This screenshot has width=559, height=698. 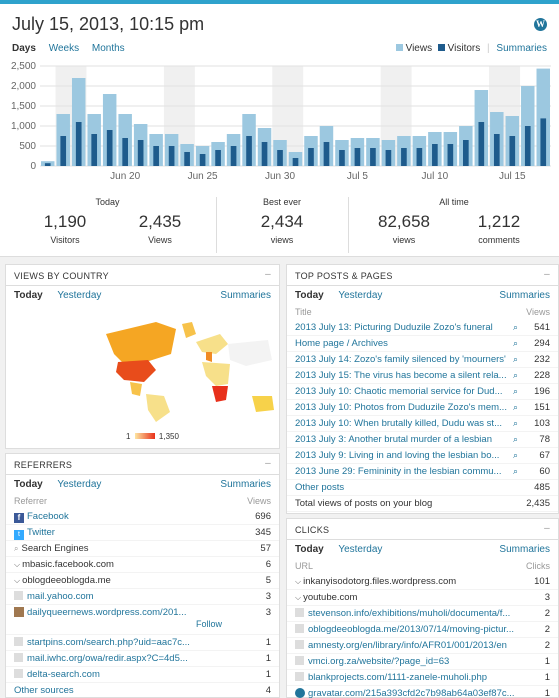 I want to click on x-tick-label: Jun 25, so click(x=203, y=176).